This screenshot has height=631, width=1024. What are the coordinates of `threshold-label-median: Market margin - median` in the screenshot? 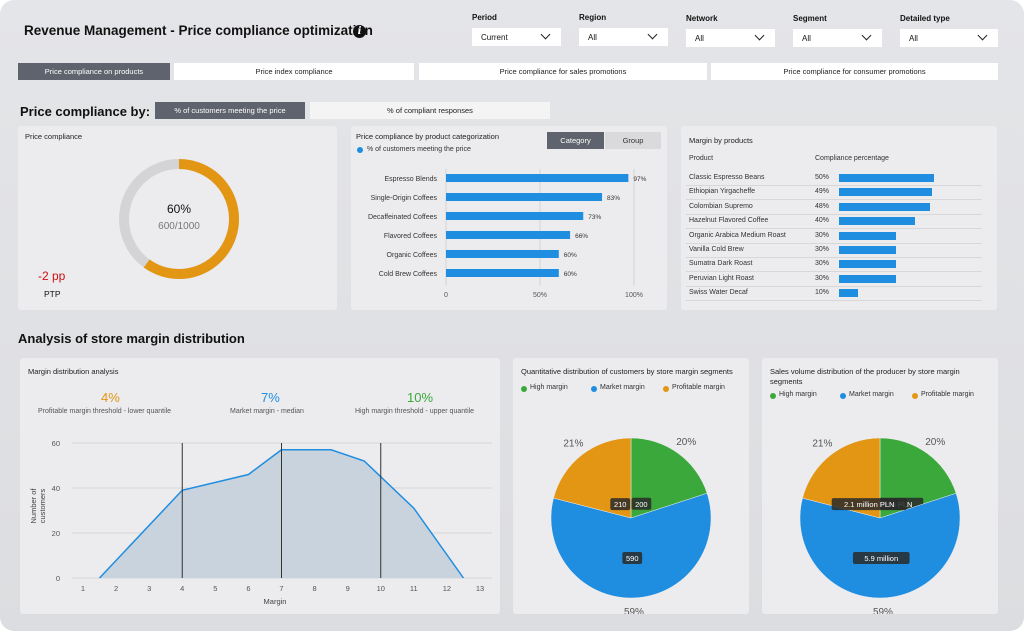 It's located at (267, 411).